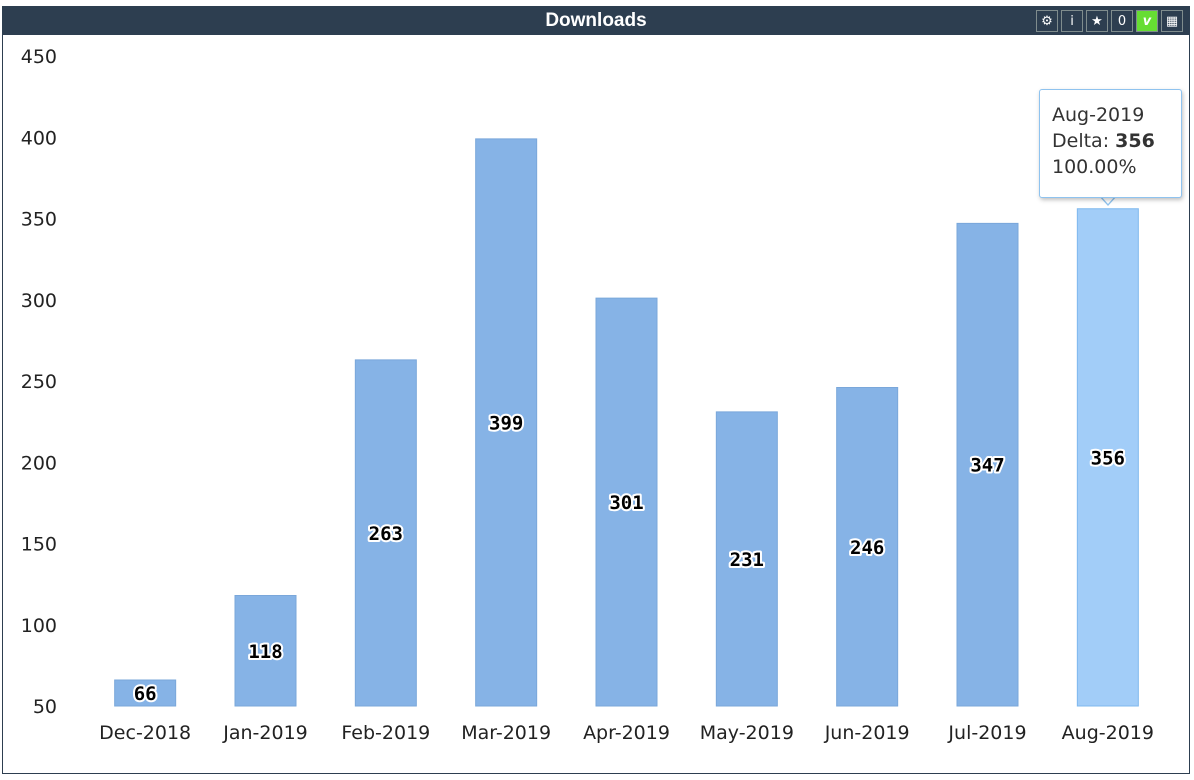 This screenshot has height=780, width=1194. I want to click on v-button: v, so click(1147, 21).